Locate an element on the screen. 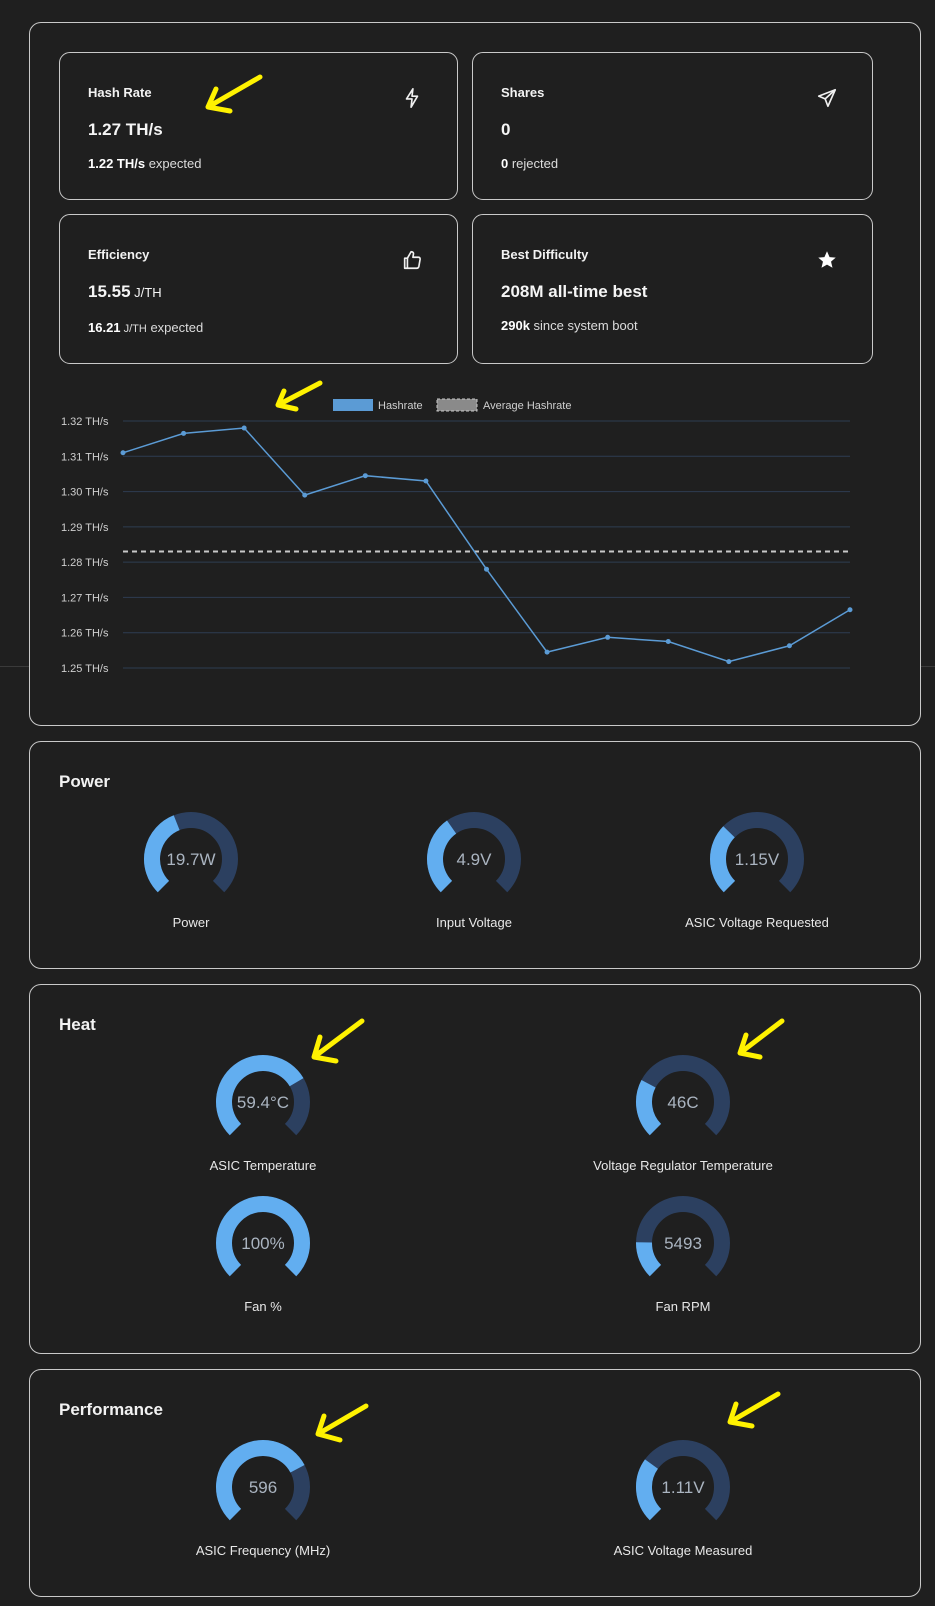 This screenshot has height=1606, width=935. asic-voltage-measured-gauge: 1.11V ASIC Voltage Measured is located at coordinates (683, 1497).